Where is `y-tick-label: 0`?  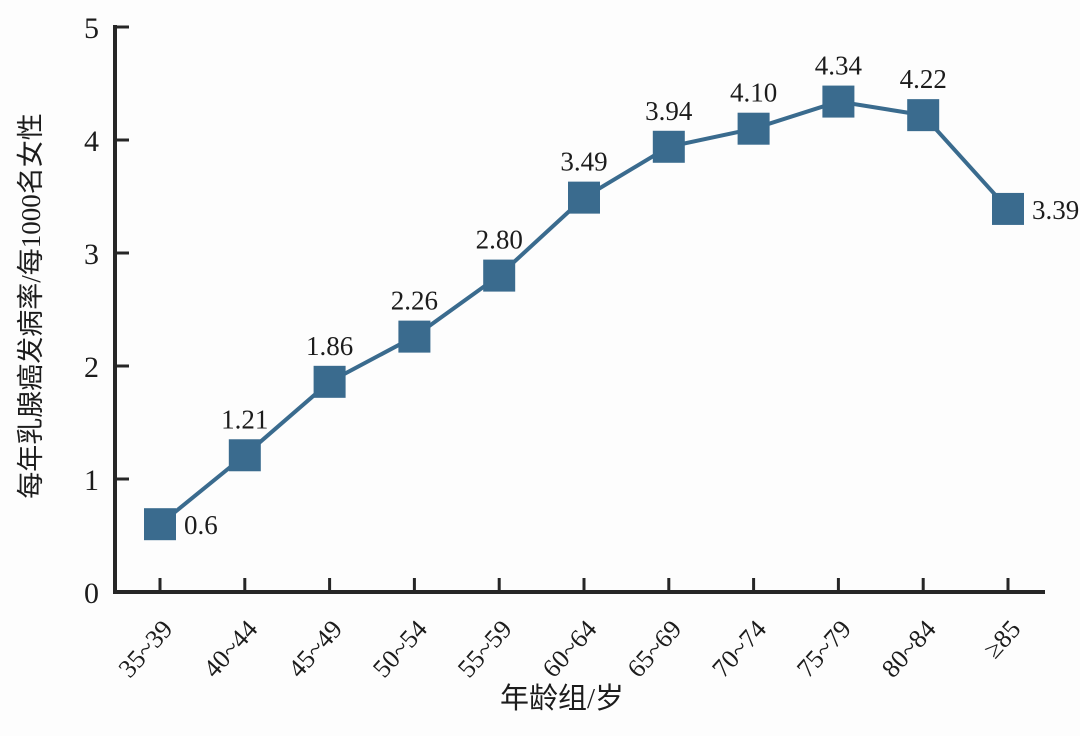
y-tick-label: 0 is located at coordinates (91, 593).